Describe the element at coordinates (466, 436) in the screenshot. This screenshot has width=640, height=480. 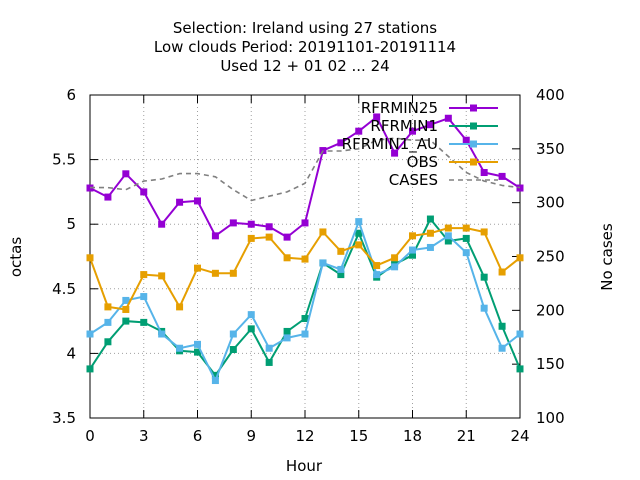
I see `x-tick-label: 21` at that location.